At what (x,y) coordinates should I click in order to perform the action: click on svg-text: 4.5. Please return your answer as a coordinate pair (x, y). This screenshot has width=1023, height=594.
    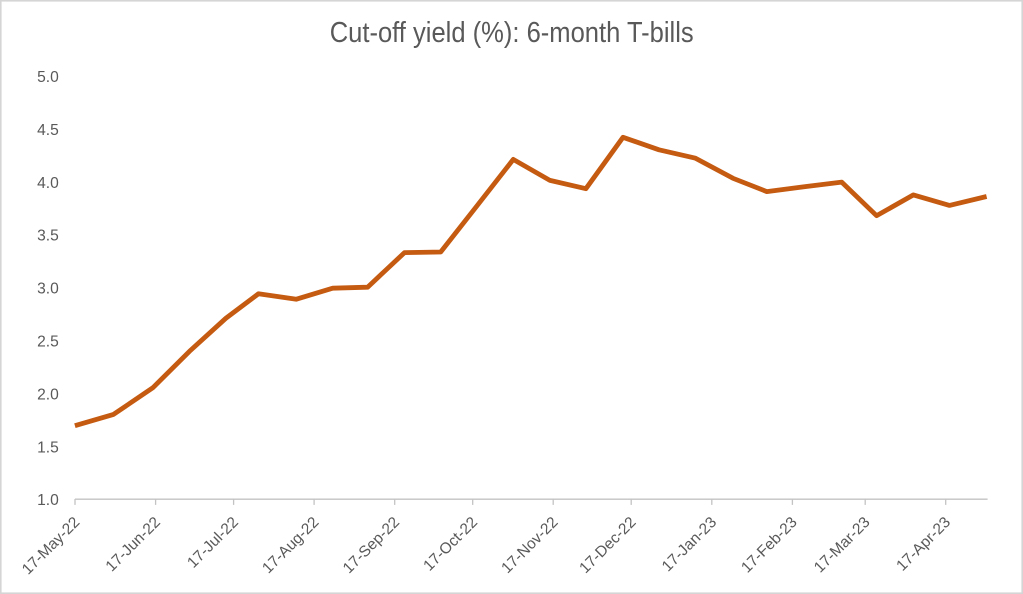
    Looking at the image, I should click on (48, 130).